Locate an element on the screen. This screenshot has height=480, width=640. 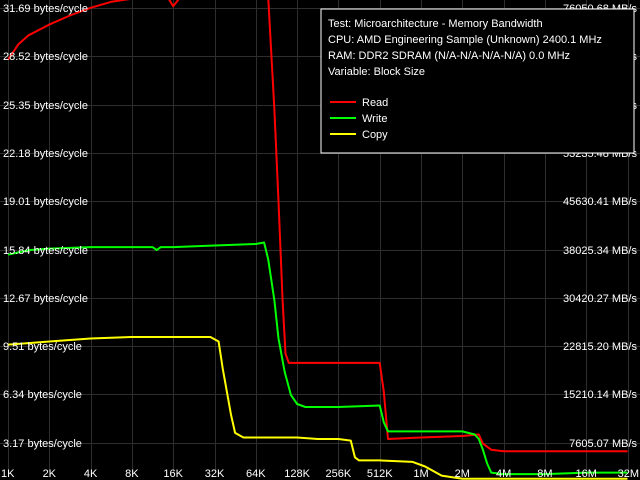
y-left-tick-label: 31.69 bytes/cycle is located at coordinates (45, 9).